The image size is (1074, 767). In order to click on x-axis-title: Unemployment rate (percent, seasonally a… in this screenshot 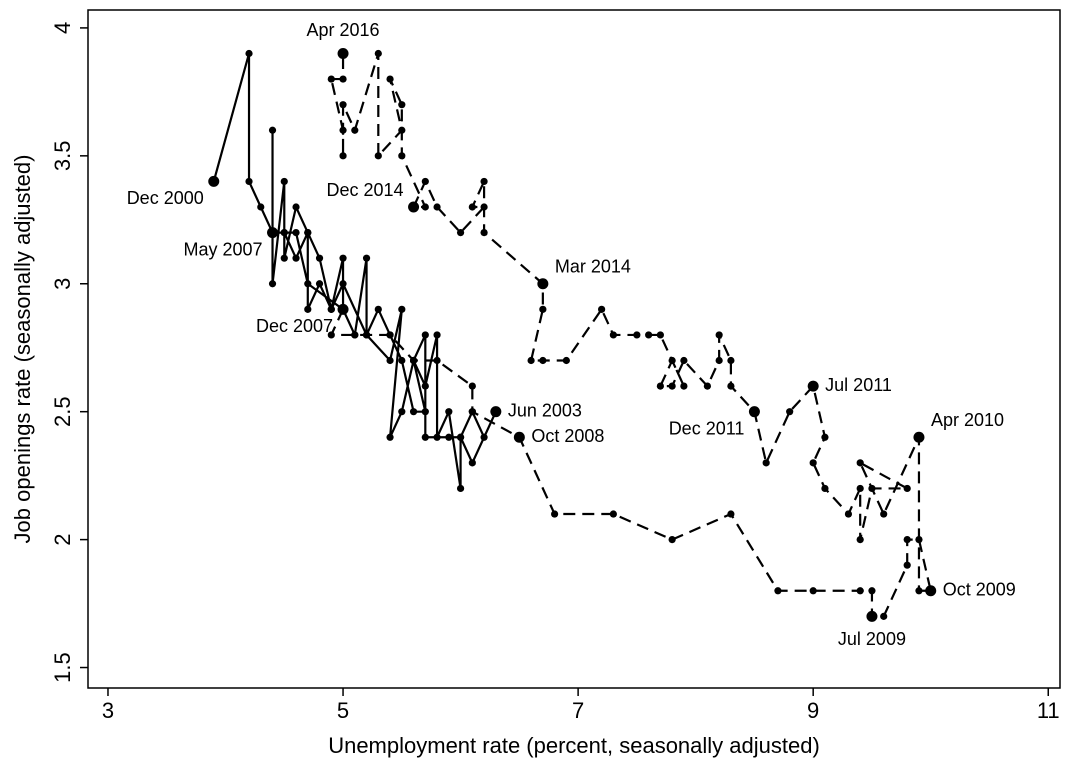, I will do `click(574, 745)`.